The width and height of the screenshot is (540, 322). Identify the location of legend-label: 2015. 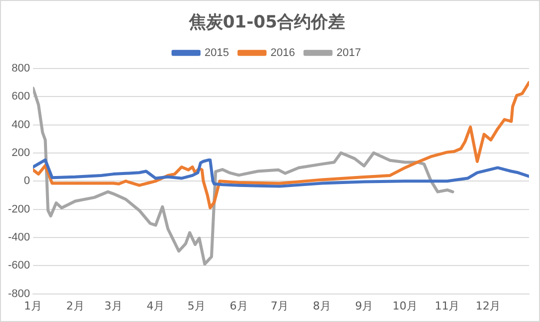
(217, 52).